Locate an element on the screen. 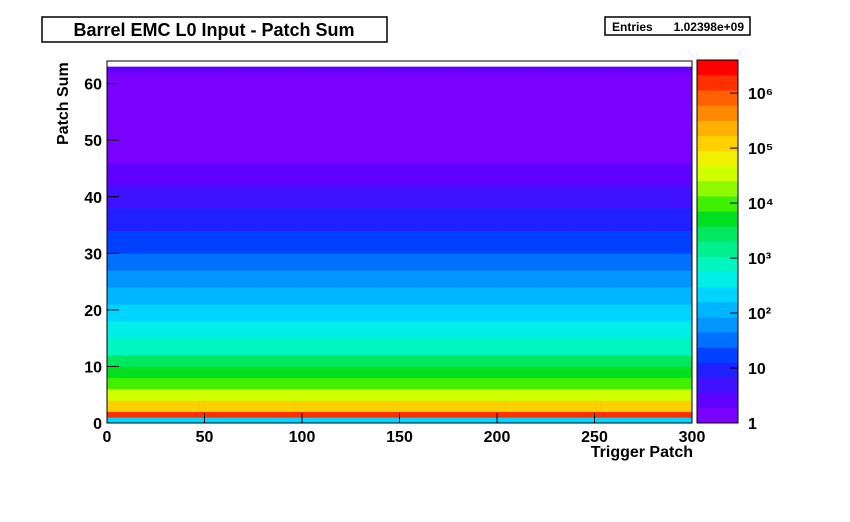 The image size is (850, 522). x-tick-label: 150 is located at coordinates (399, 437).